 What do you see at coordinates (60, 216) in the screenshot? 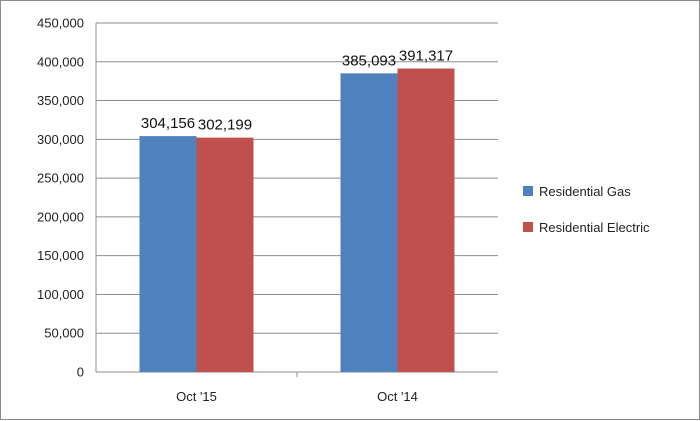
I see `y-tick-label: 200,000` at bounding box center [60, 216].